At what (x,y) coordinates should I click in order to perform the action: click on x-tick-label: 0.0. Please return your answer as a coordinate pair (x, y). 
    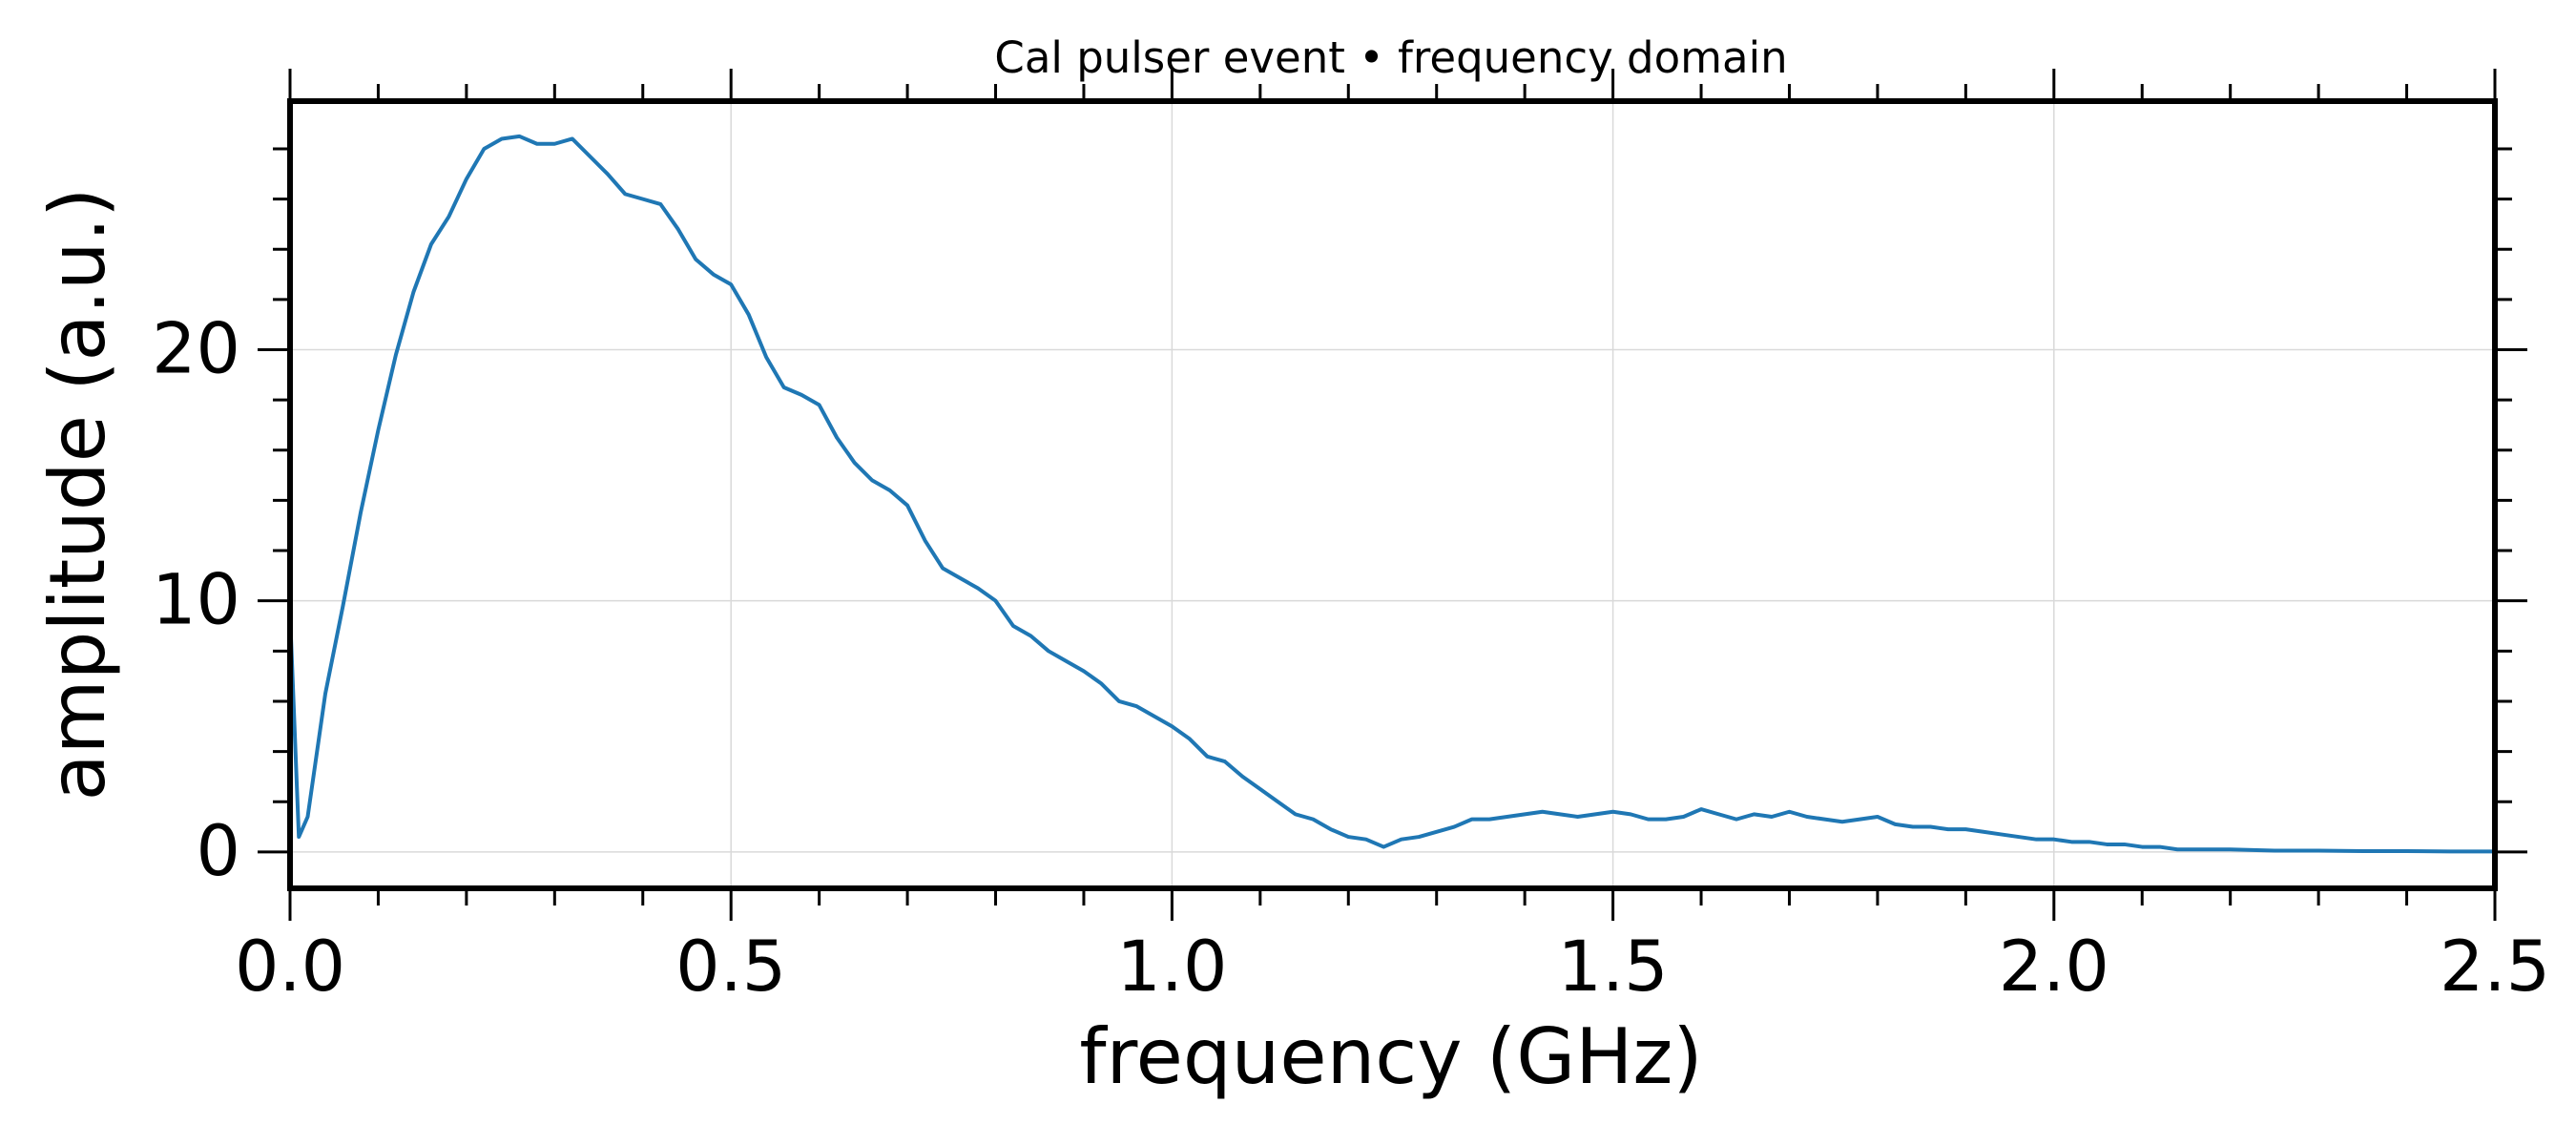
    Looking at the image, I should click on (290, 967).